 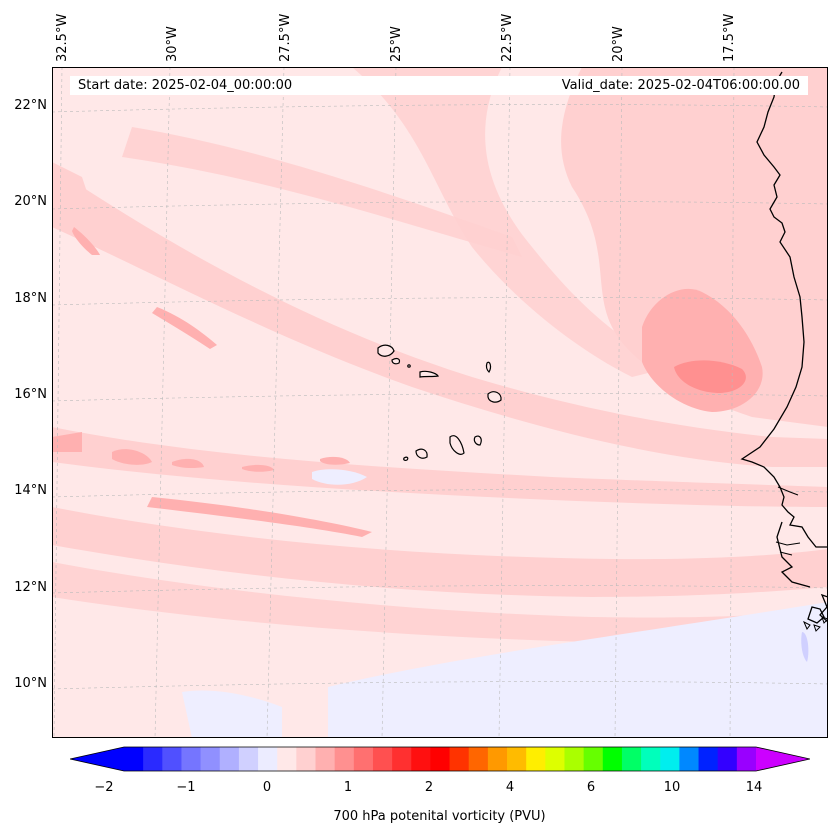 I want to click on island-sal, so click(x=488, y=367).